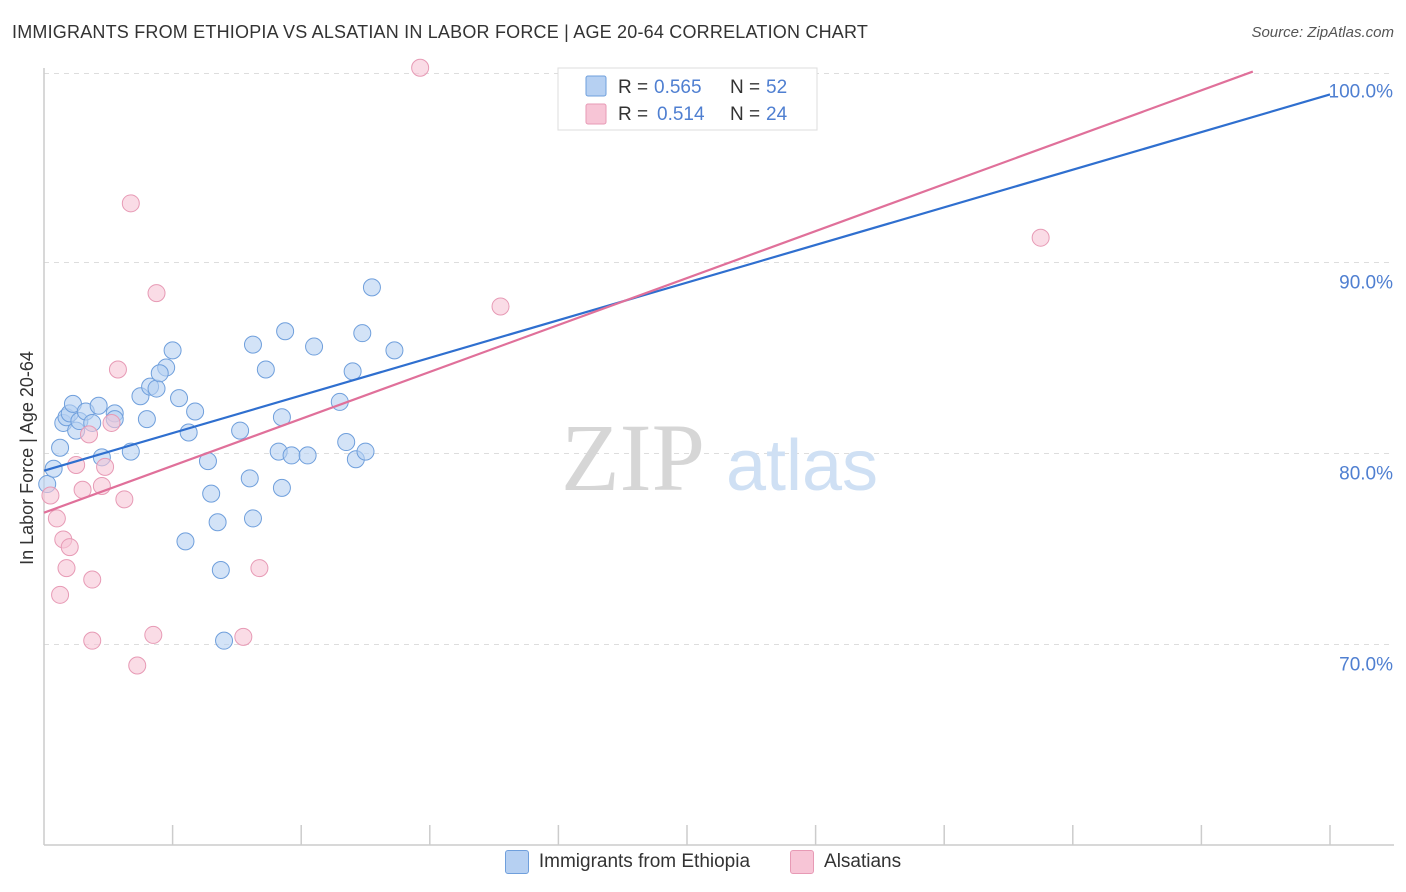  Describe the element at coordinates (745, 87) in the screenshot. I see `legend-n-label-1: N =` at that location.